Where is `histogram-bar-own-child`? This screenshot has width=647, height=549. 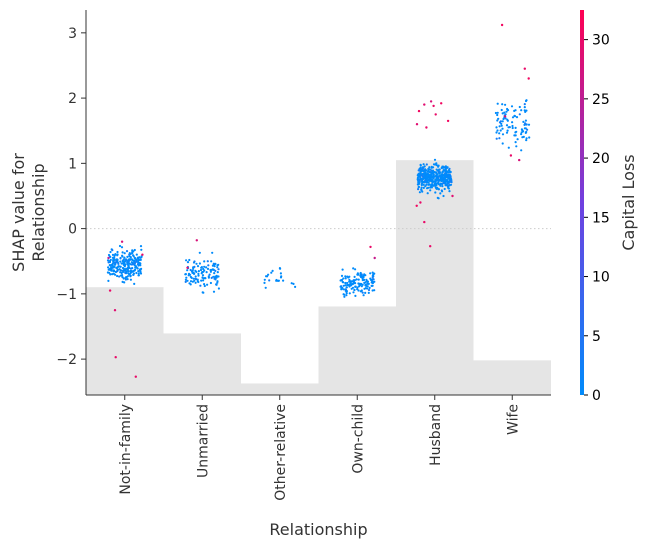 histogram-bar-own-child is located at coordinates (357, 350).